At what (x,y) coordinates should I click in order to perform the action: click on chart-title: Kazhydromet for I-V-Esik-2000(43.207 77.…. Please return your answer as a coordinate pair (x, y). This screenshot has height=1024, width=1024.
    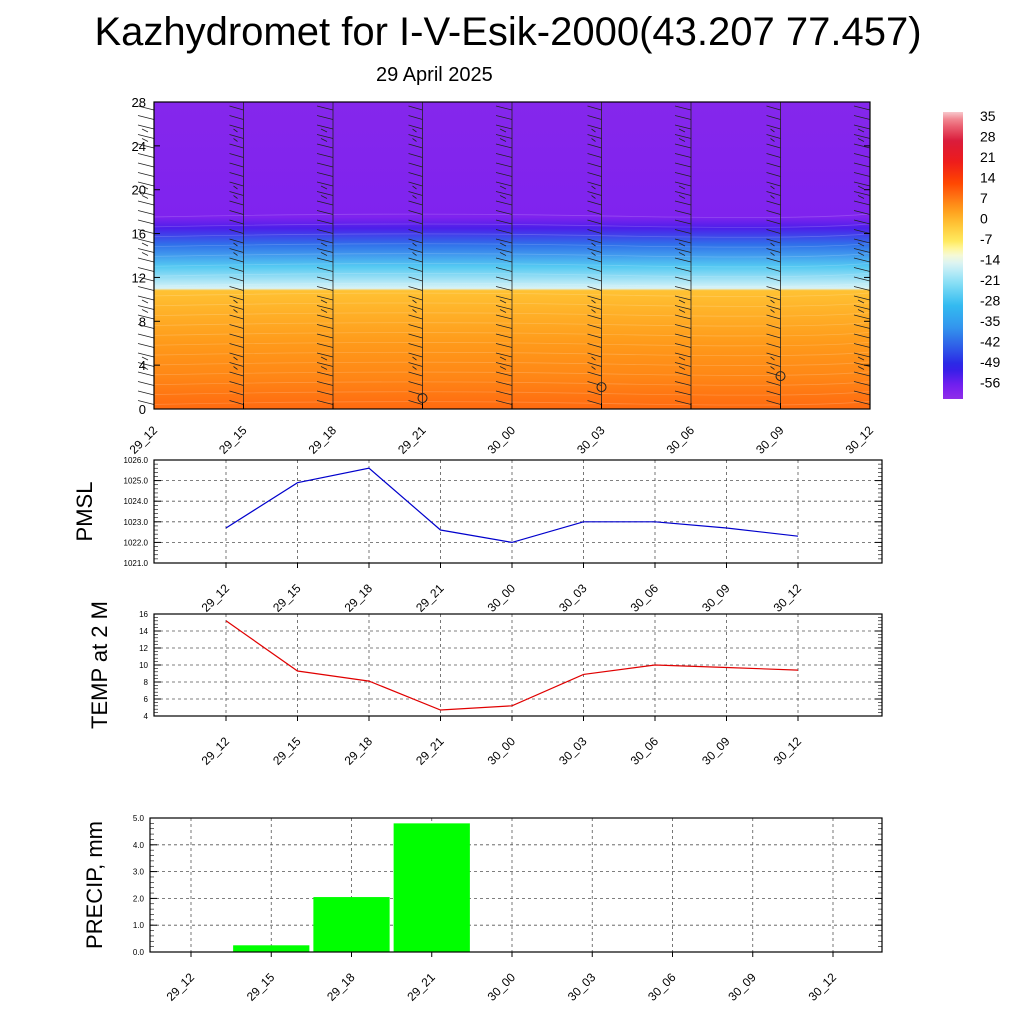
    Looking at the image, I should click on (508, 32).